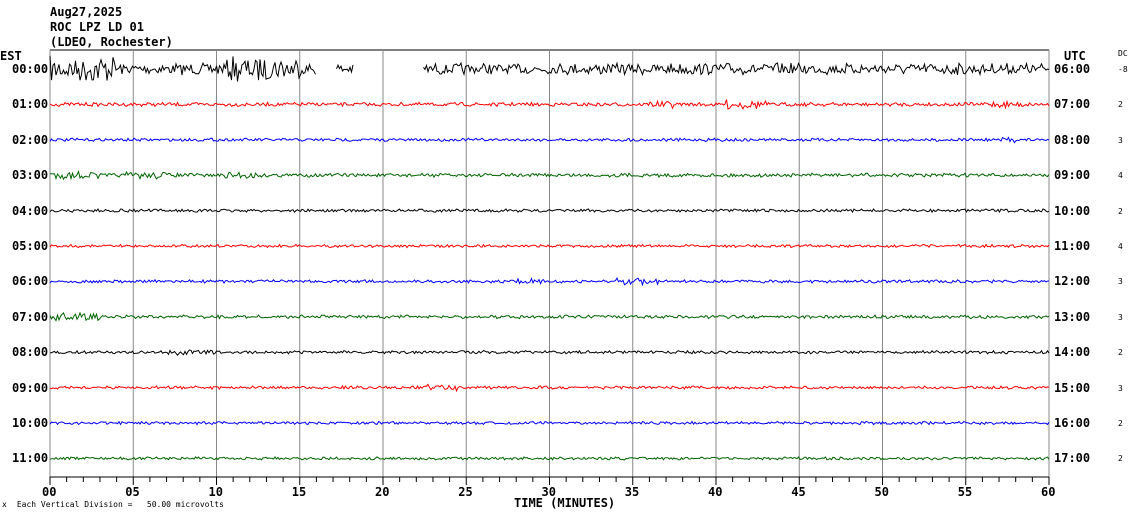 The height and width of the screenshot is (519, 1130). Describe the element at coordinates (30, 387) in the screenshot. I see `est-hour-label: 09:00` at that location.